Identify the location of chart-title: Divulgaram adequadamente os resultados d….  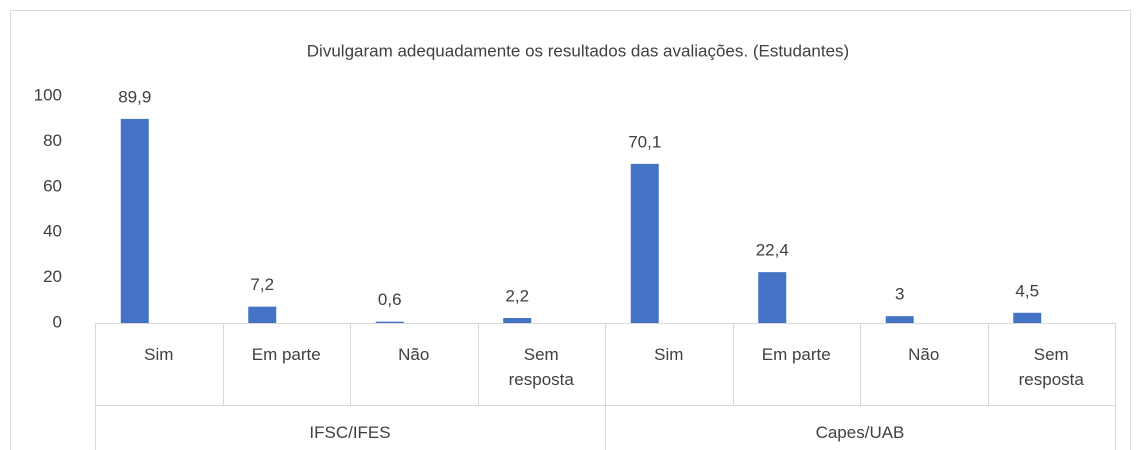
(578, 50).